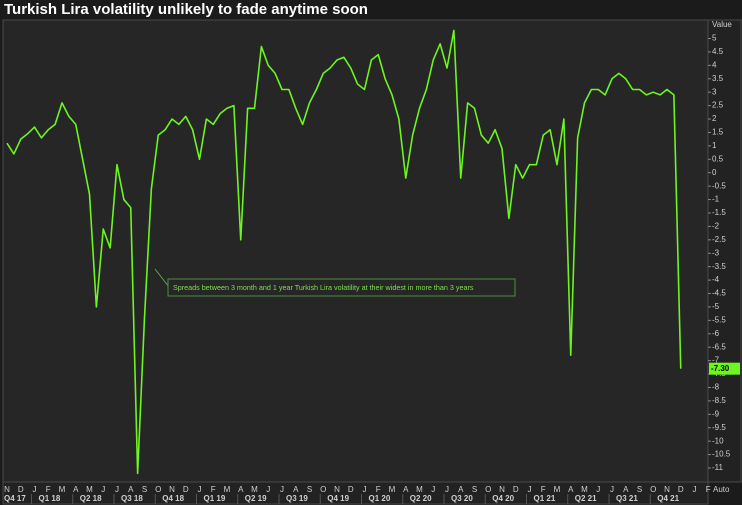  I want to click on quarter-label: Q4 19, so click(338, 498).